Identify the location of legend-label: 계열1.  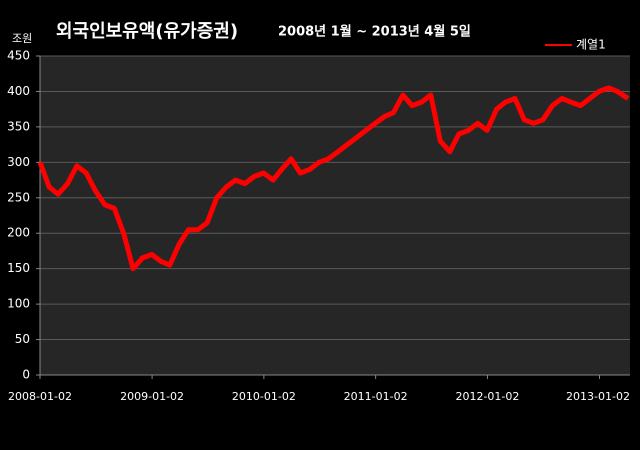
(591, 45).